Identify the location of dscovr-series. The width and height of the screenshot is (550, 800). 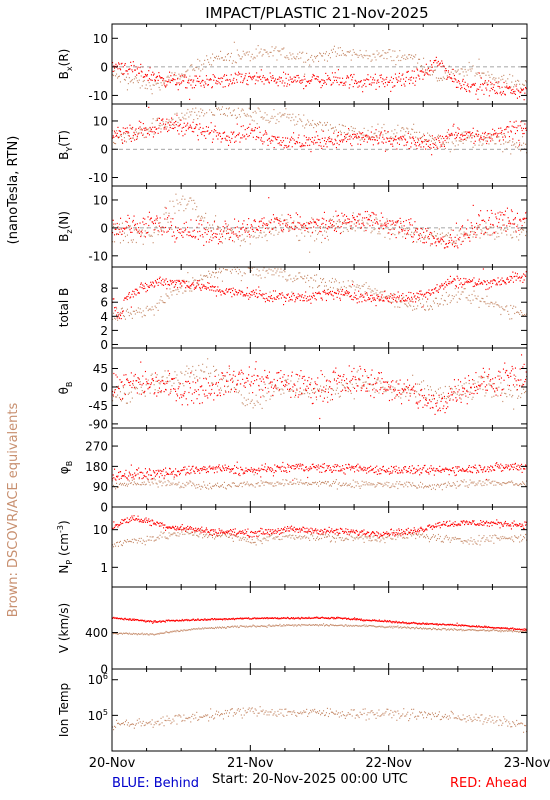
(319, 384).